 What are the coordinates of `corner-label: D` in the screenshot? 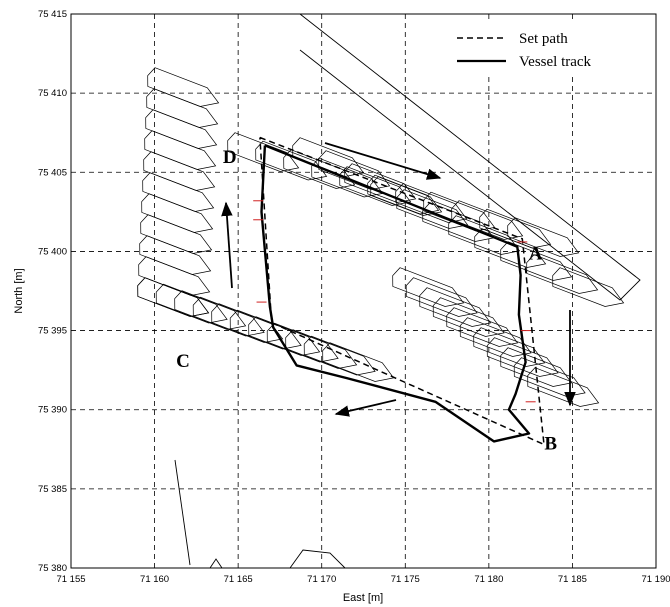 It's located at (230, 157).